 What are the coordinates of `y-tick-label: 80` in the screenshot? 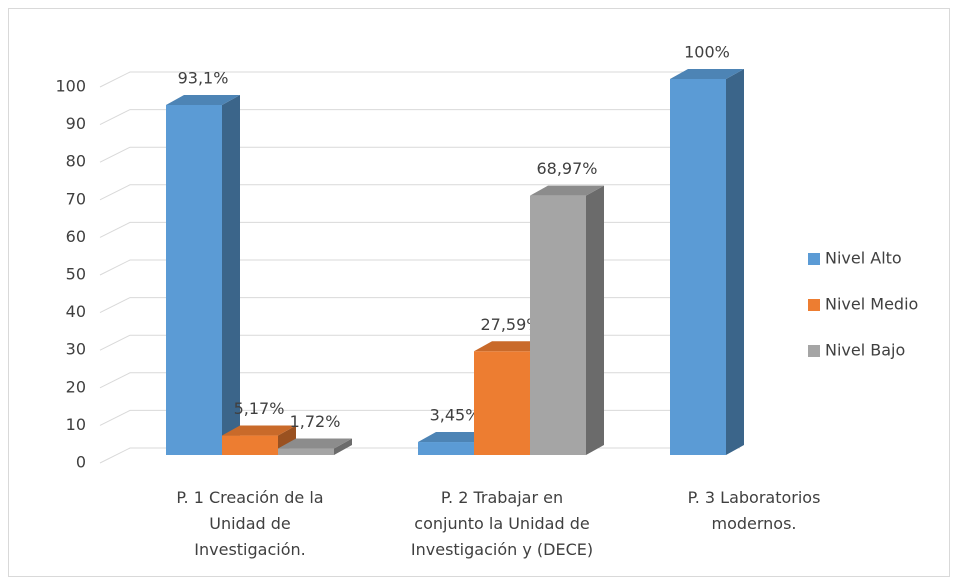 It's located at (76, 161).